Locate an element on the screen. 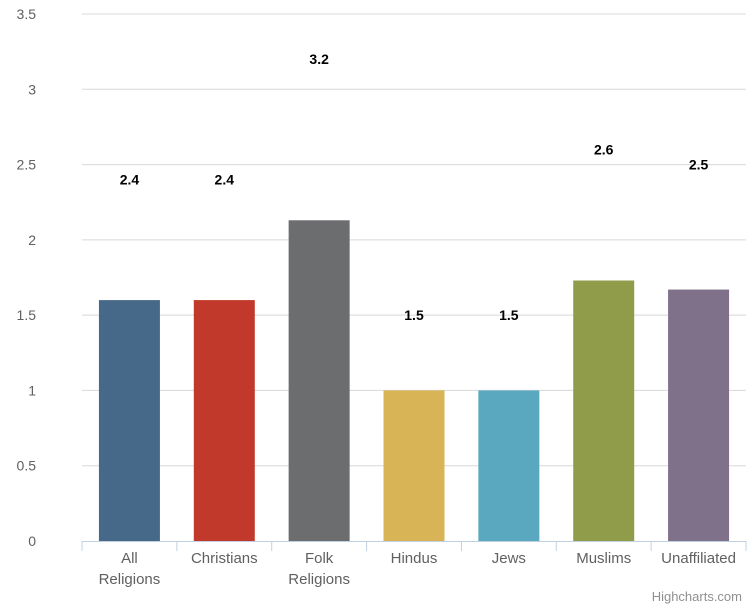 Image resolution: width=748 pixels, height=612 pixels. y-tick-label: 3 is located at coordinates (32, 89).